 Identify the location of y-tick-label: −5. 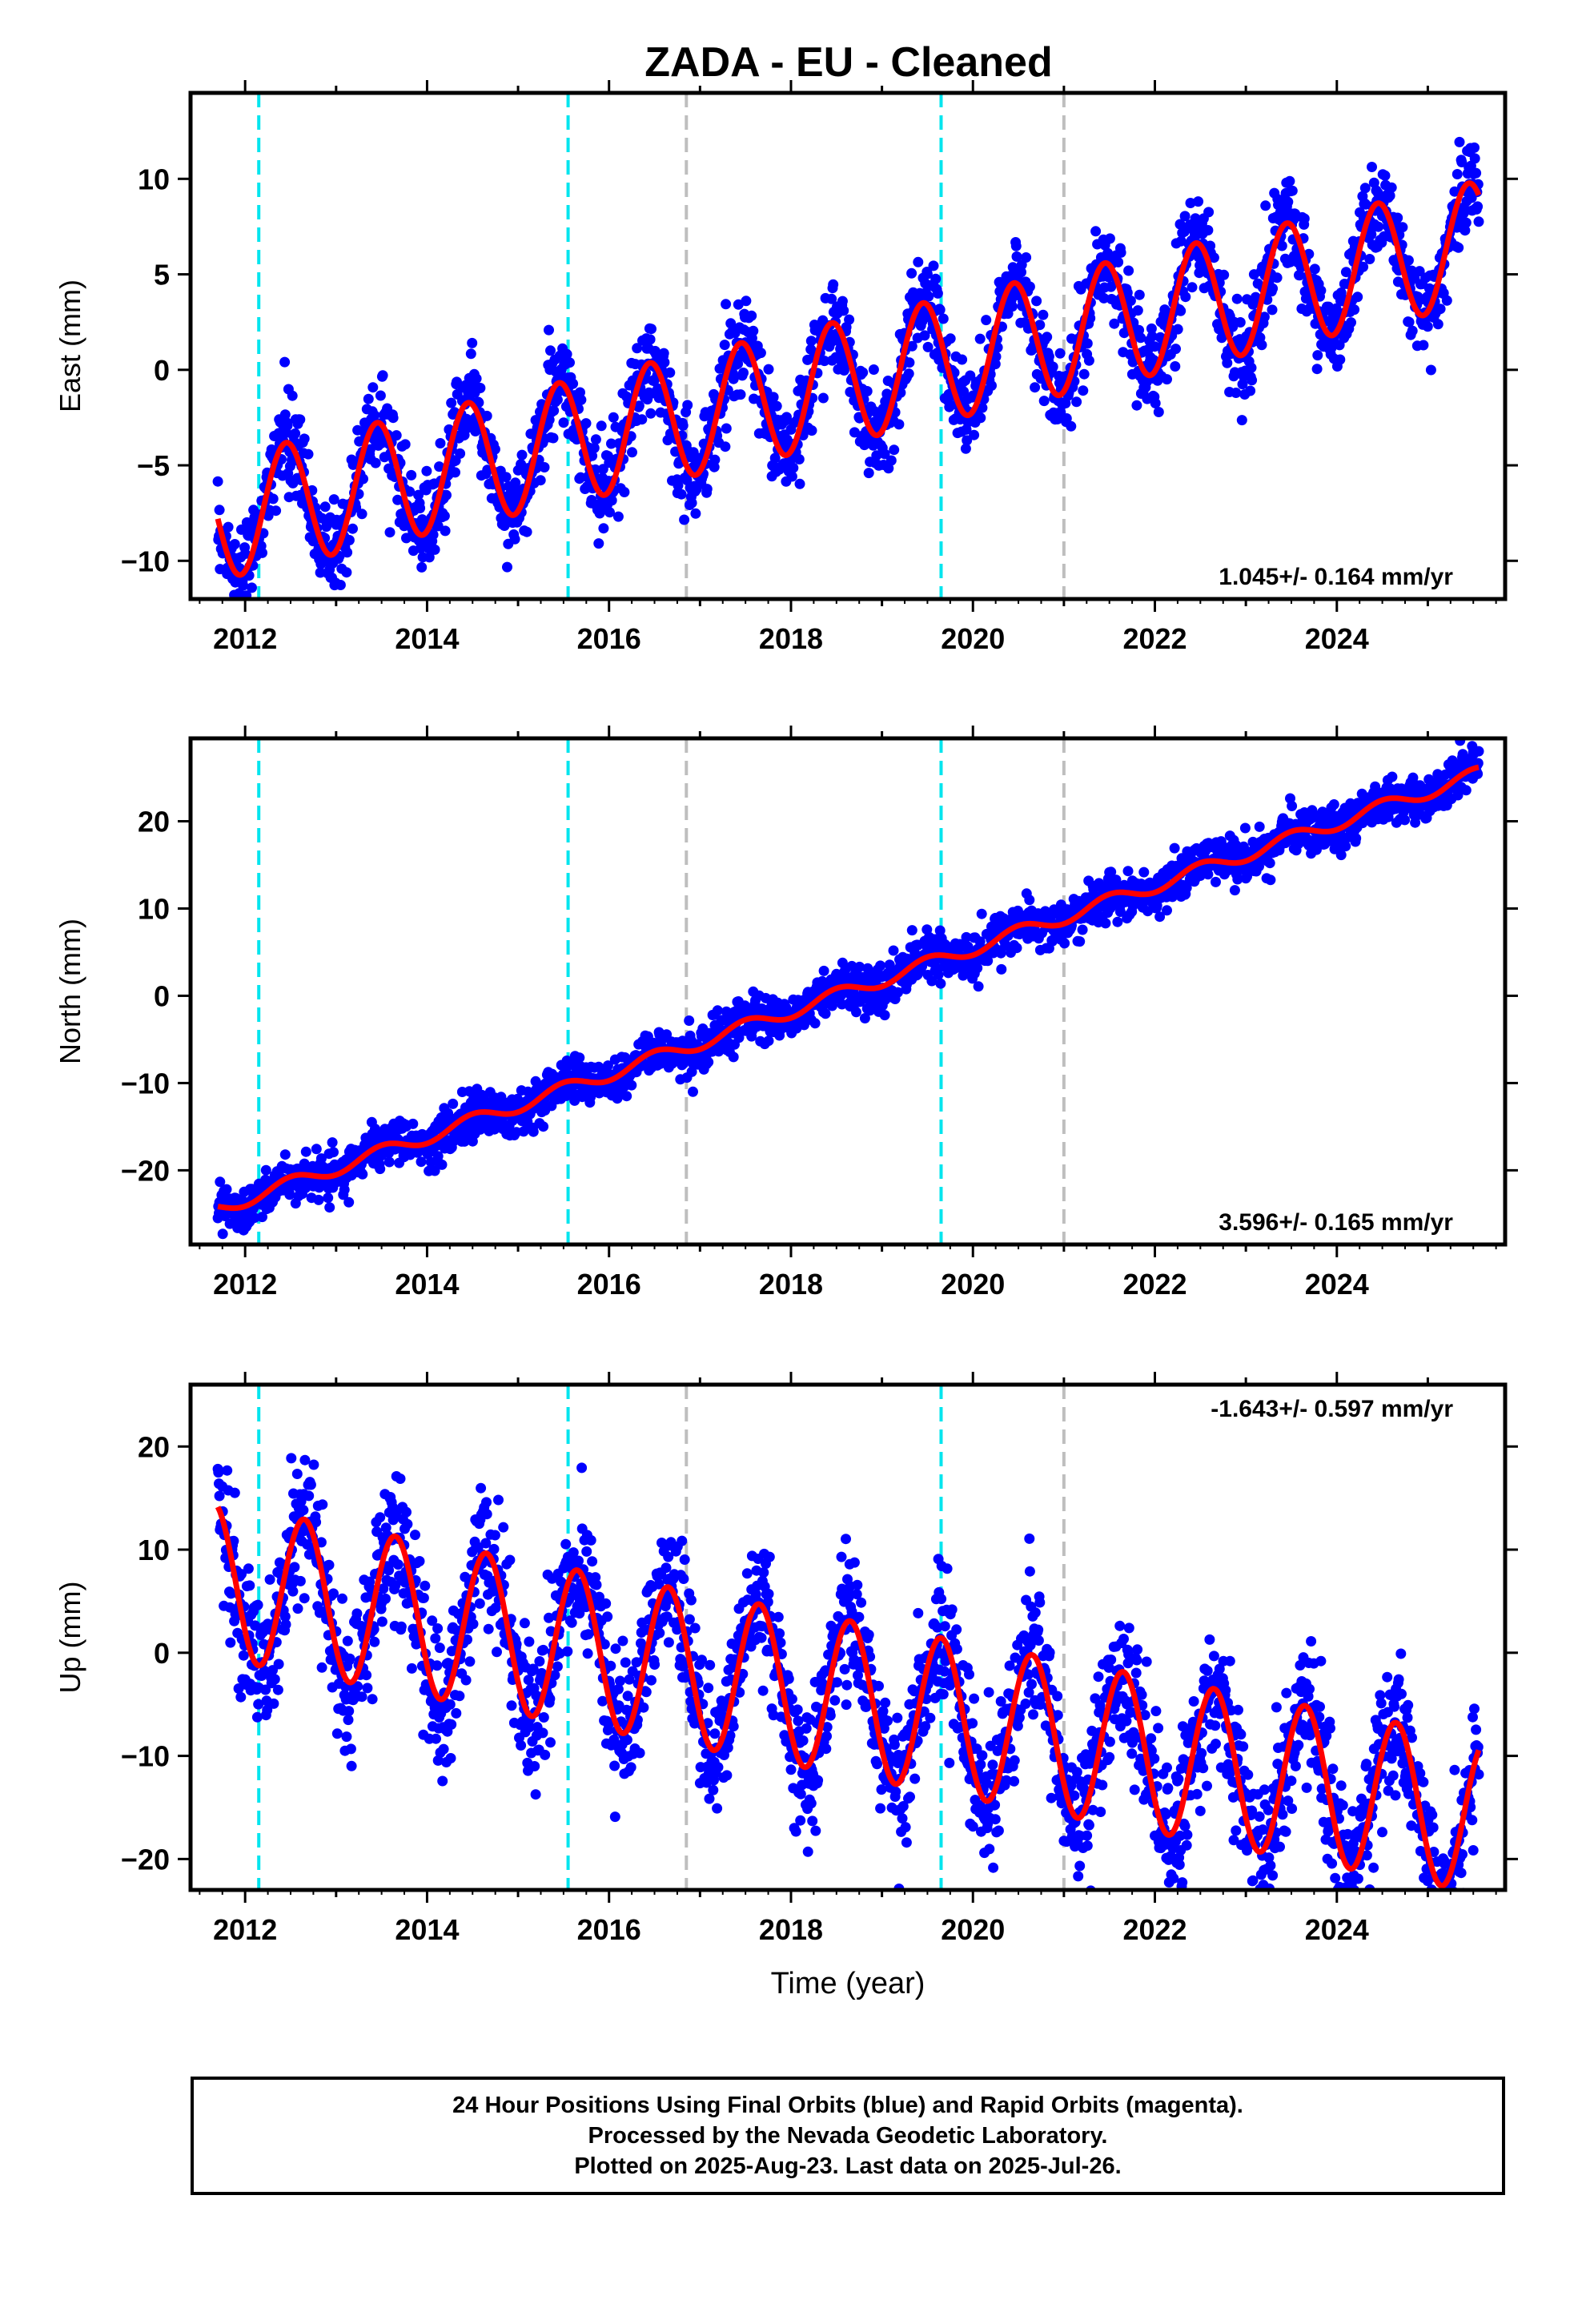
(154, 465).